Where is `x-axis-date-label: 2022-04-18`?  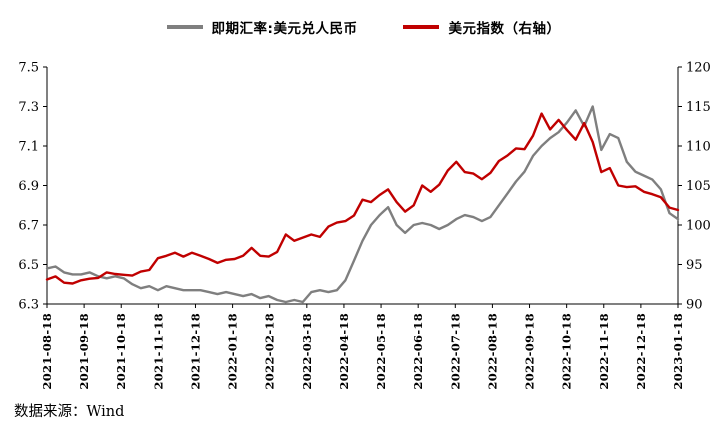 x-axis-date-label: 2022-04-18 is located at coordinates (344, 351).